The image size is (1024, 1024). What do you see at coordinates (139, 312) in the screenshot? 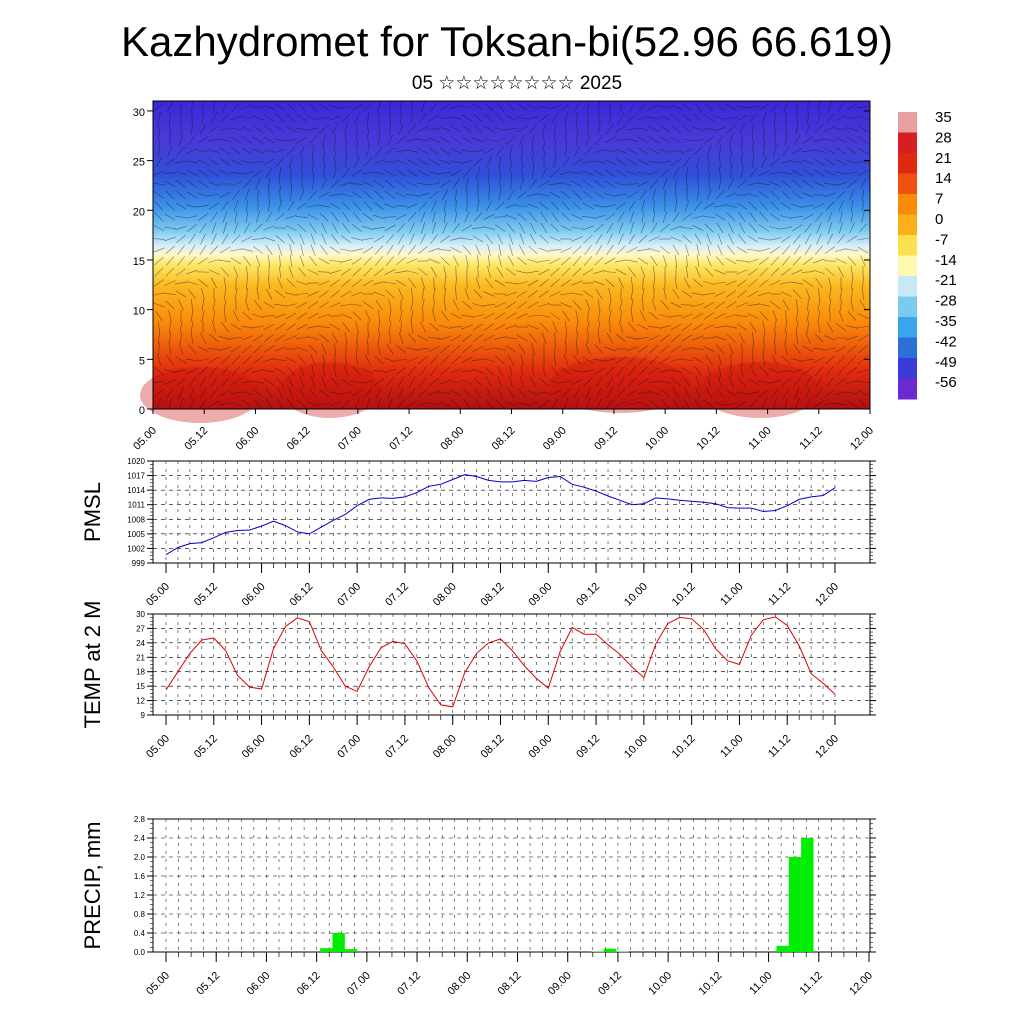
I see `heatmap-ytick-label-2: 10` at bounding box center [139, 312].